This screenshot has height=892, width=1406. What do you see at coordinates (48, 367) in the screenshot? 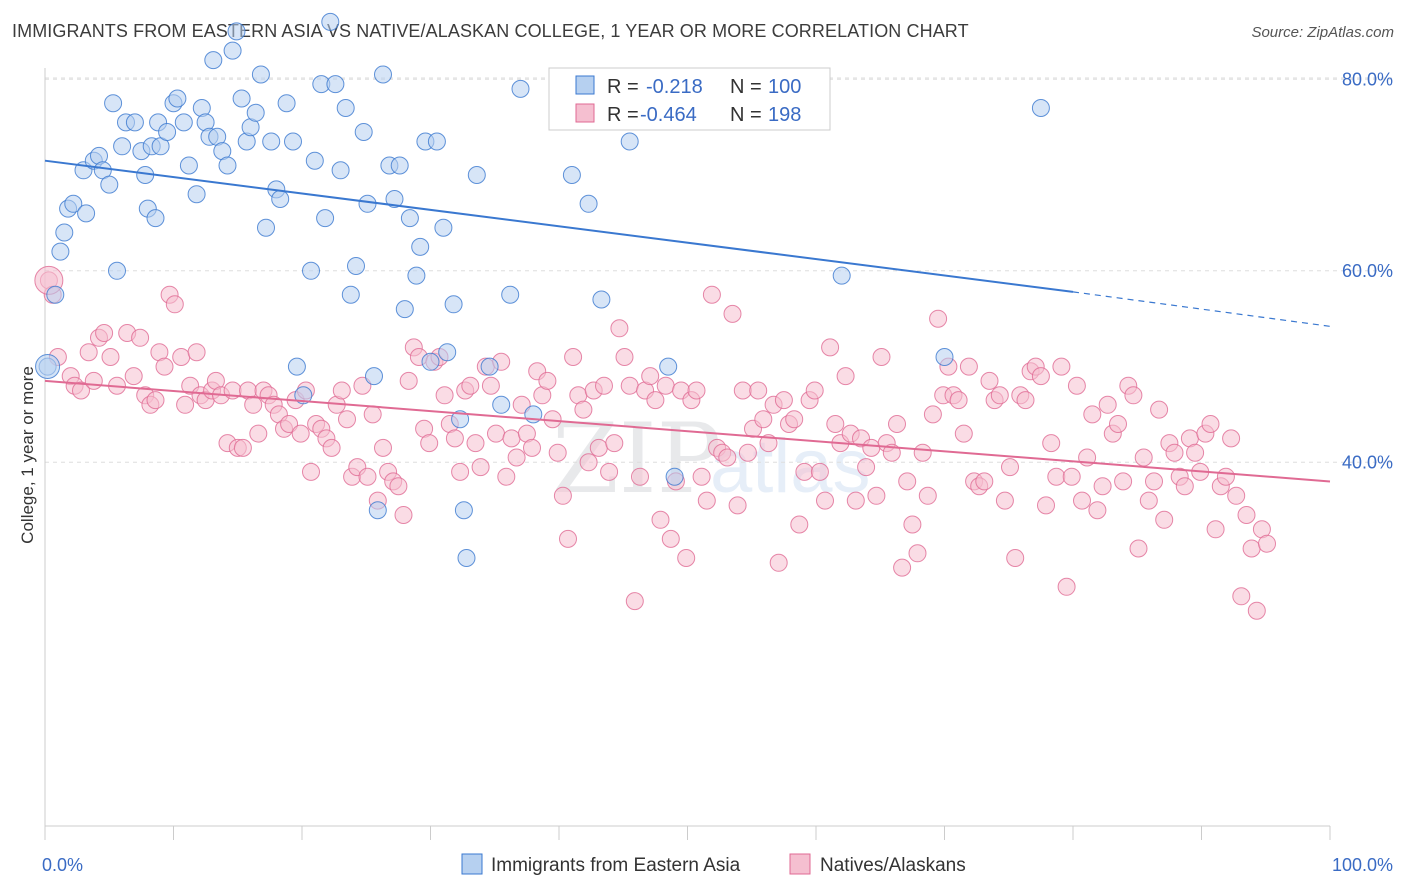
I see `data-point-immigrants-cluster` at bounding box center [48, 367].